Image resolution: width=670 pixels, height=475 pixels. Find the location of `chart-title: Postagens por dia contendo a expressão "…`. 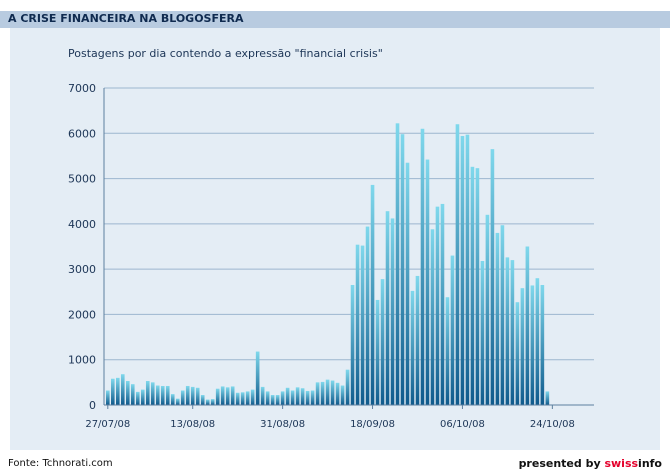

chart-title: Postagens por dia contendo a expressão "… is located at coordinates (225, 53).